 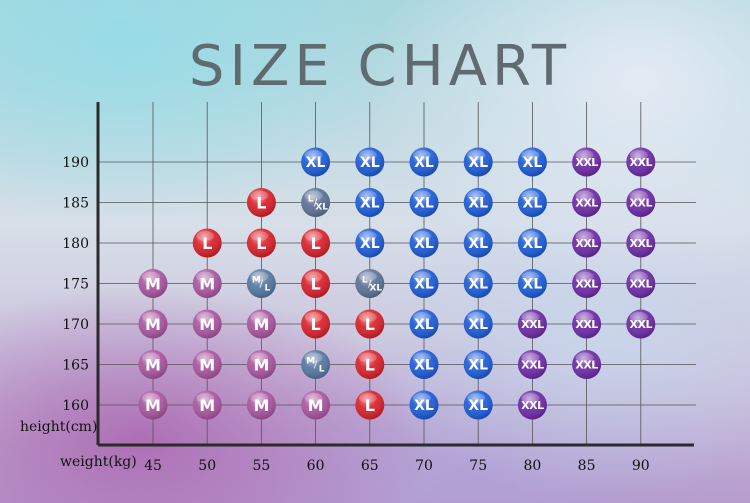 What do you see at coordinates (380, 66) in the screenshot?
I see `chart-title: SIZE CHART` at bounding box center [380, 66].